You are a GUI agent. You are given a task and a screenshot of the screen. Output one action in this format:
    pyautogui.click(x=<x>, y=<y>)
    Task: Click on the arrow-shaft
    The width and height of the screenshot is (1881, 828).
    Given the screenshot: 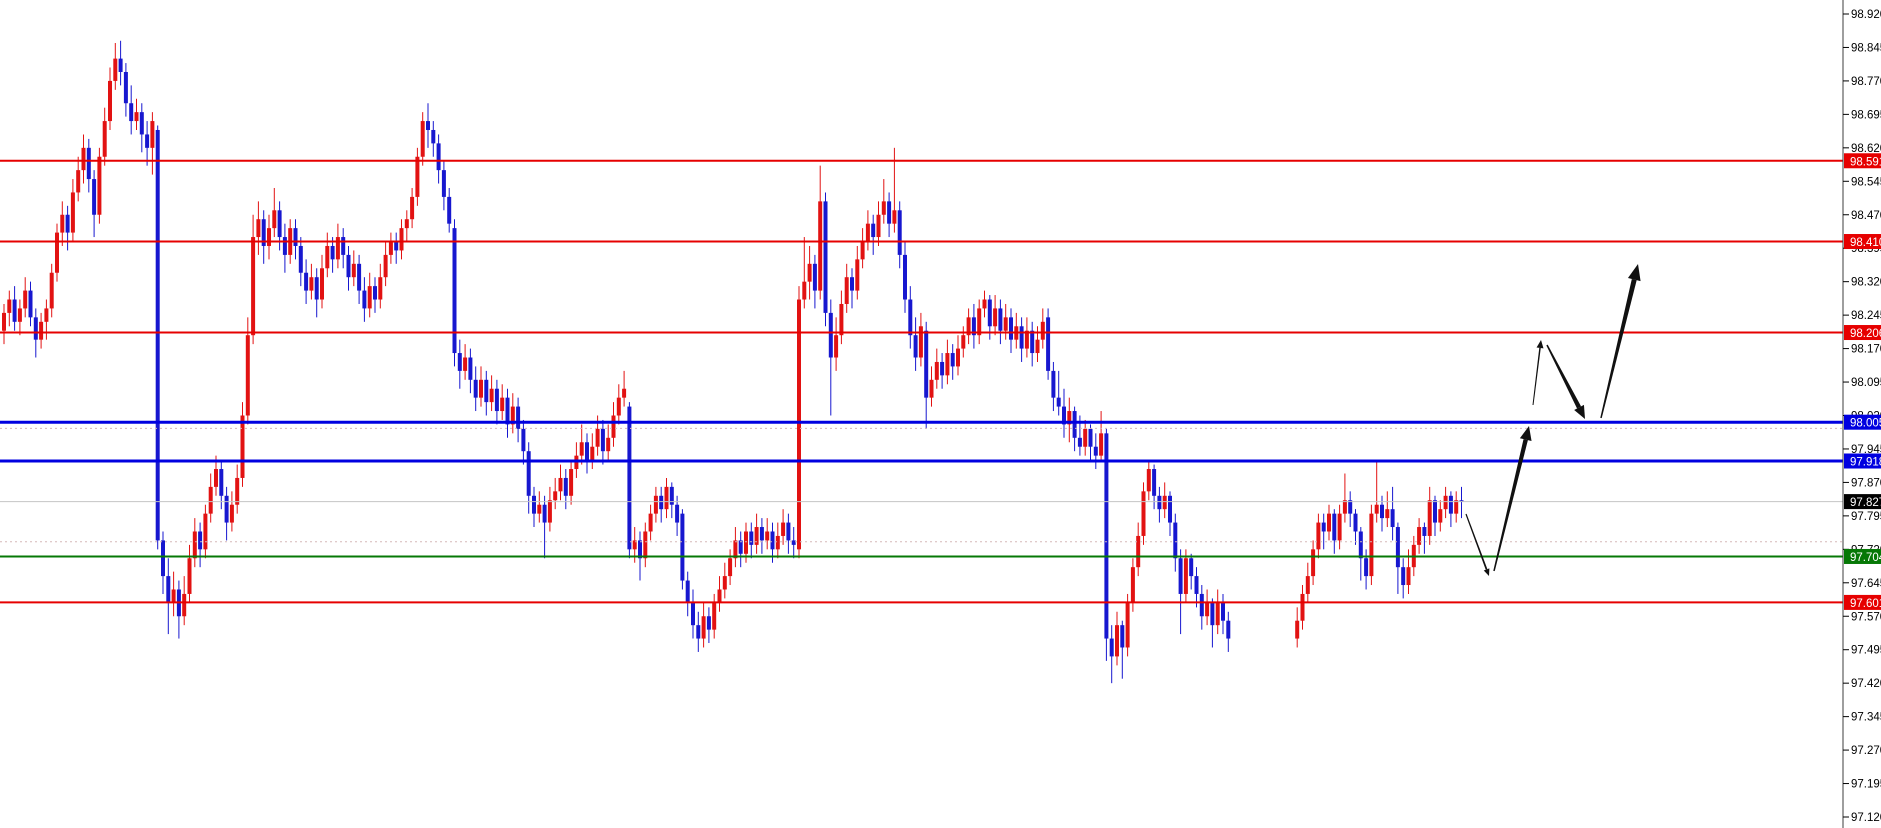 What is the action you would take?
    pyautogui.click(x=1618, y=348)
    